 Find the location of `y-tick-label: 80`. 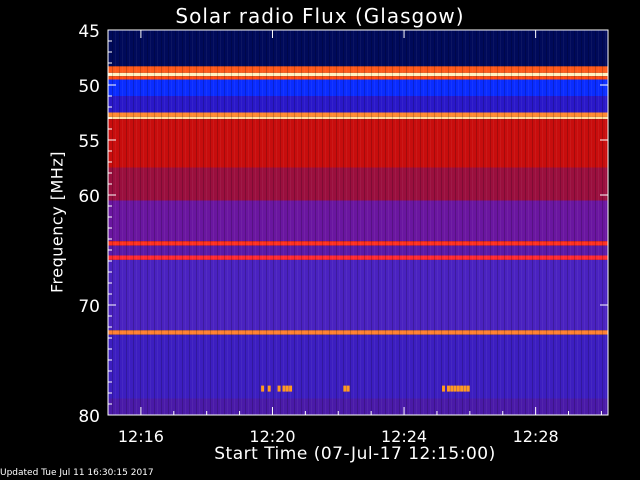

y-tick-label: 80 is located at coordinates (89, 417).